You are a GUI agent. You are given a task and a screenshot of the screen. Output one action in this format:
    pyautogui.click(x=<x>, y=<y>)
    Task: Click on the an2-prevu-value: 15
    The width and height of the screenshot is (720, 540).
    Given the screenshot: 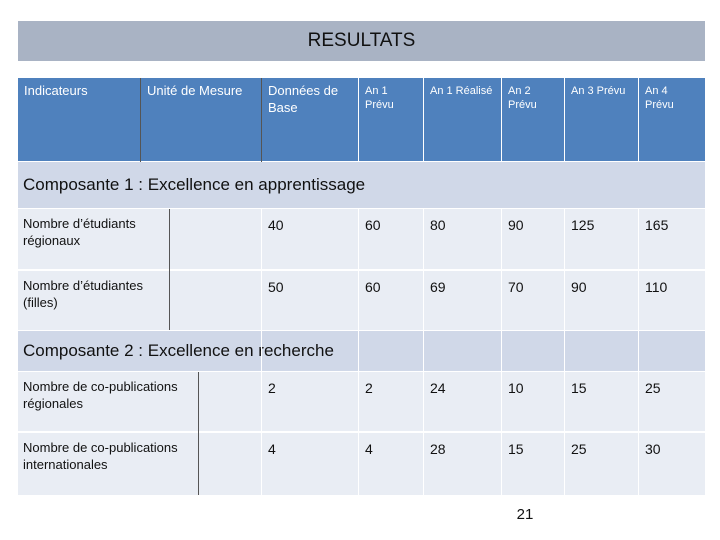 What is the action you would take?
    pyautogui.click(x=516, y=449)
    